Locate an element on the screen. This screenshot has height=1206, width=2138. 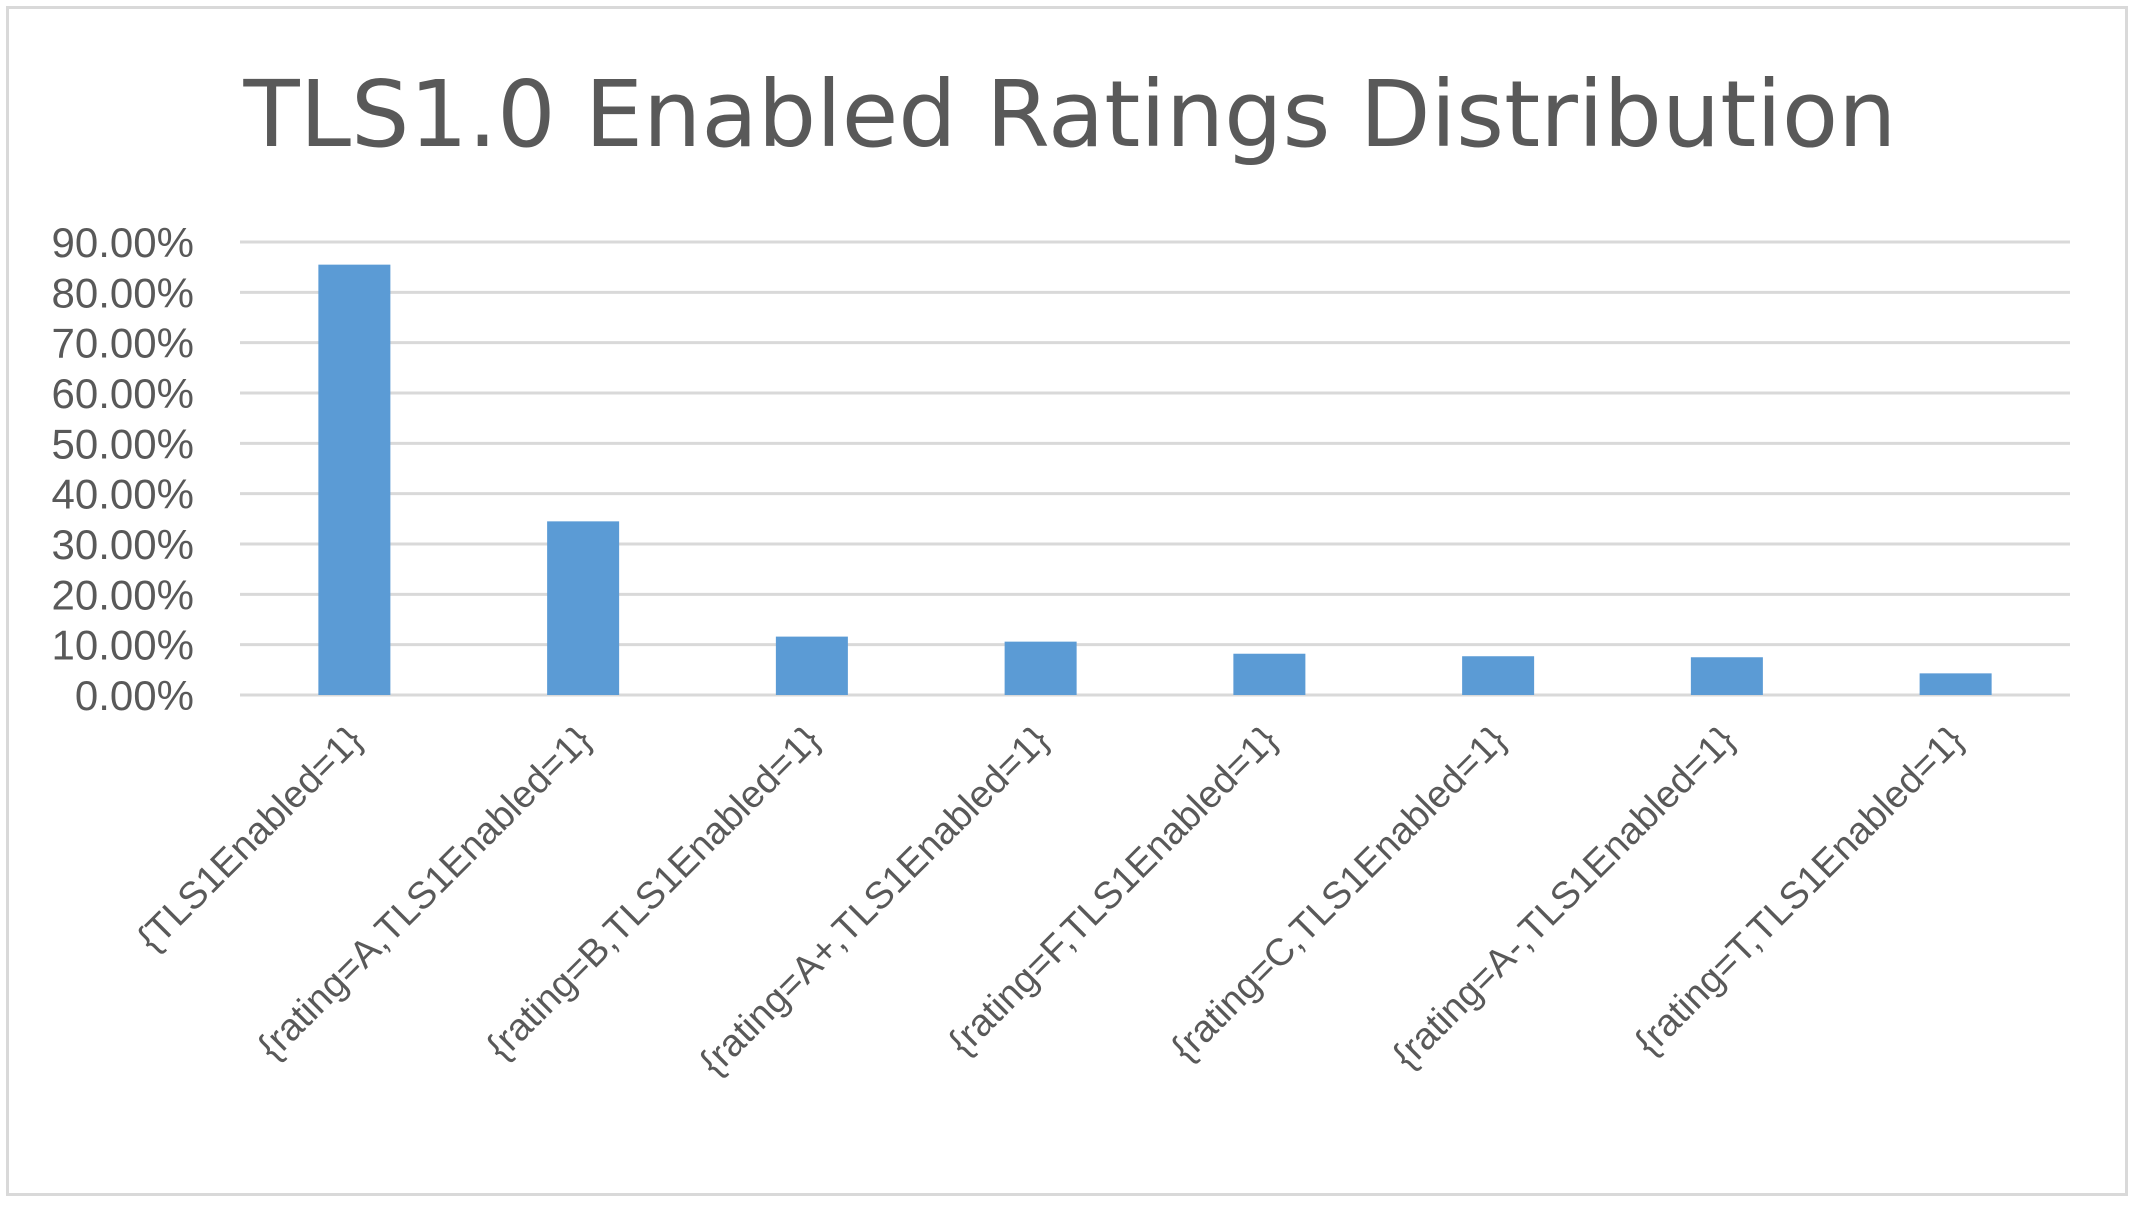
y-tick-label: 60.00% is located at coordinates (123, 393).